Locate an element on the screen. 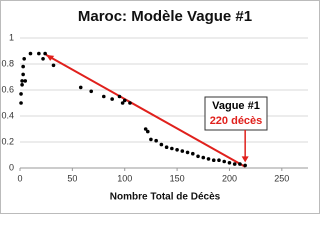 The width and height of the screenshot is (320, 240). x-tick-label: 150 is located at coordinates (177, 178).